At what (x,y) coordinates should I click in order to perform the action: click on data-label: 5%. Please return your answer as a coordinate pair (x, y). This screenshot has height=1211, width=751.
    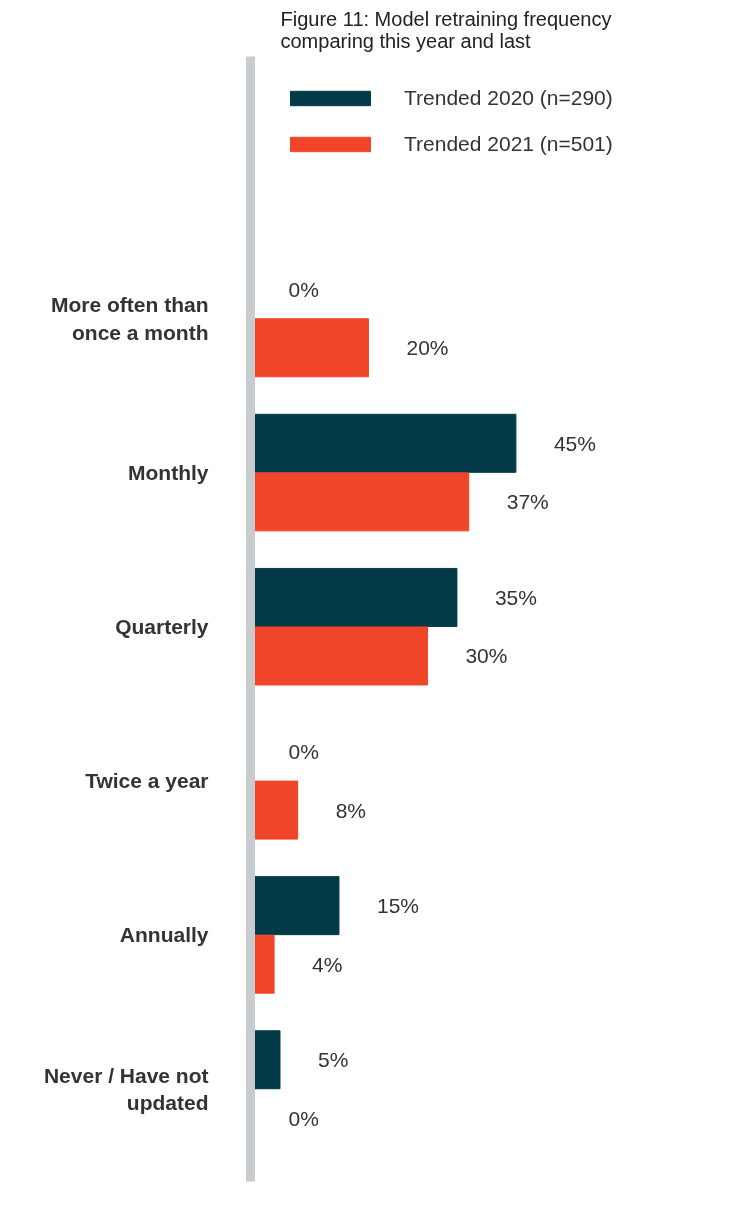
    Looking at the image, I should click on (333, 1060).